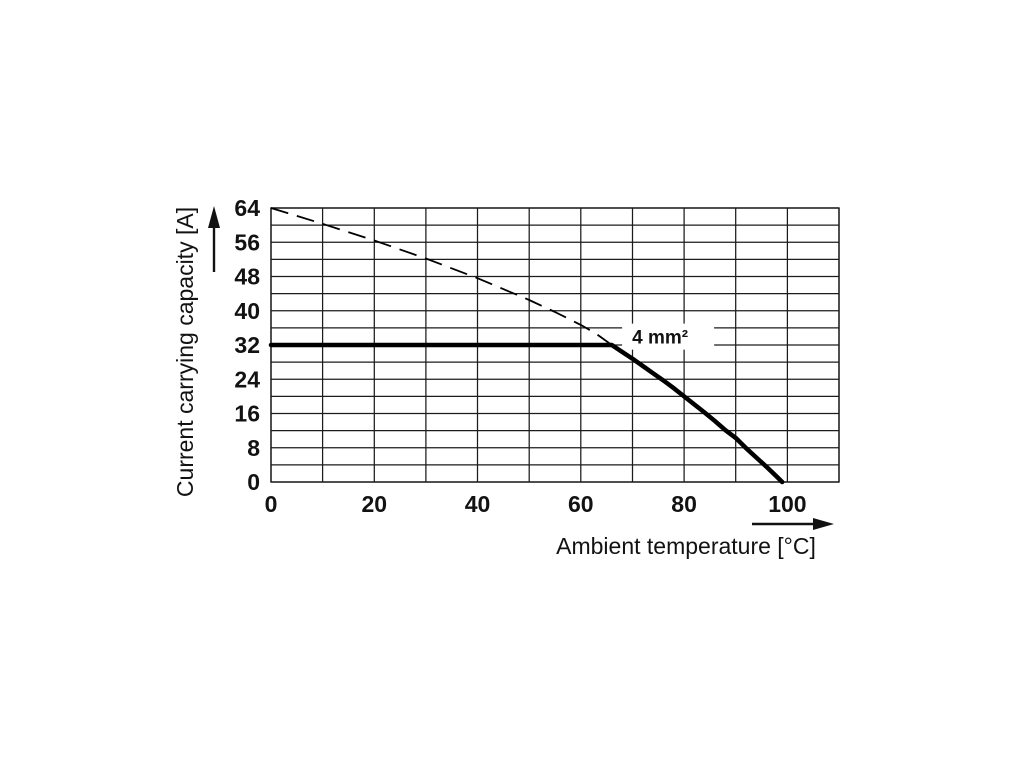  Describe the element at coordinates (253, 448) in the screenshot. I see `y-tick-label: 8` at that location.